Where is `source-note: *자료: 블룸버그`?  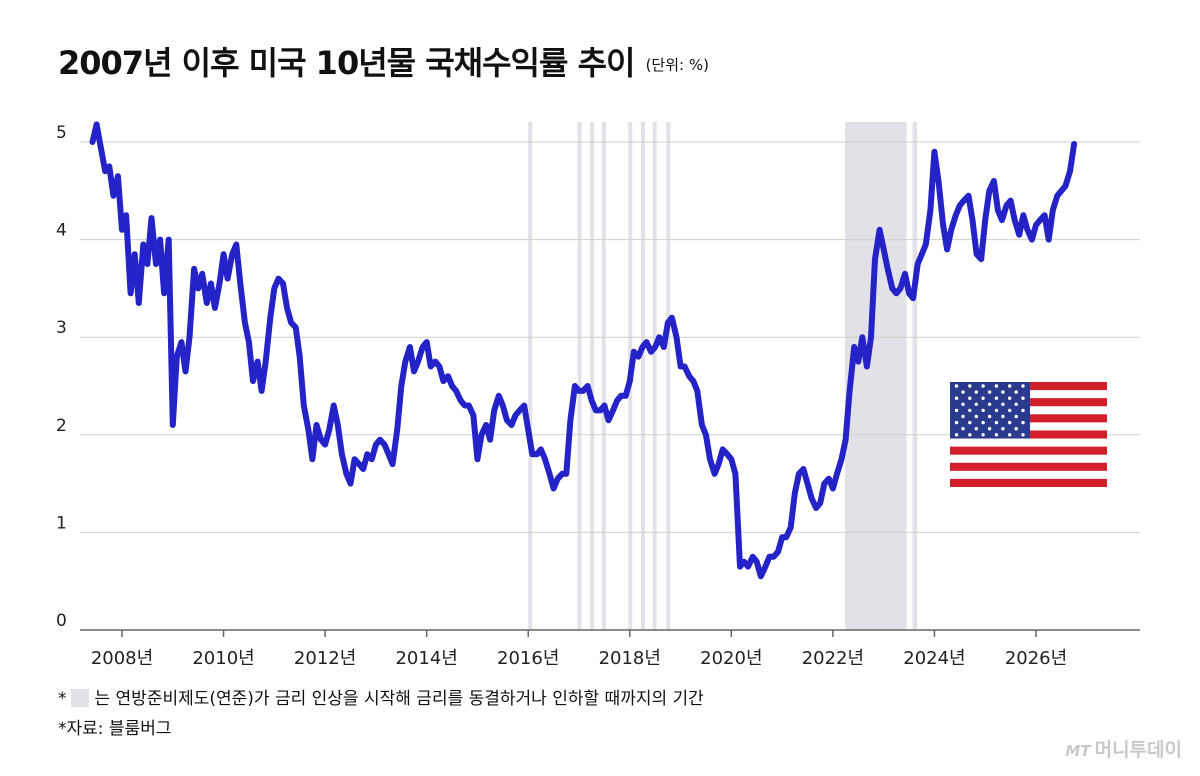
source-note: *자료: 블룸버그 is located at coordinates (115, 729).